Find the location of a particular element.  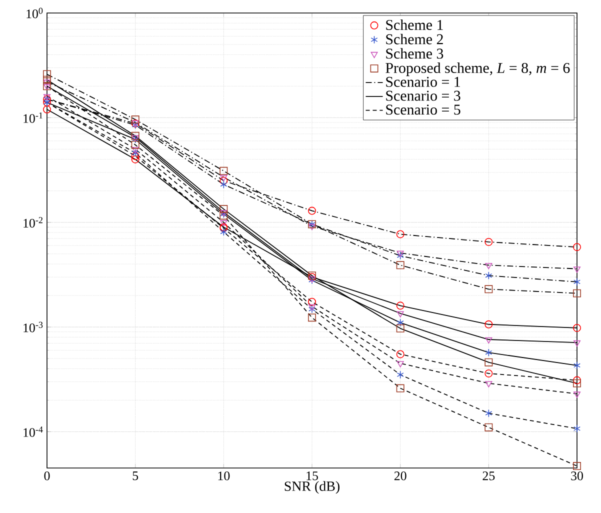

legend-label: Scenario = 3 is located at coordinates (423, 95).